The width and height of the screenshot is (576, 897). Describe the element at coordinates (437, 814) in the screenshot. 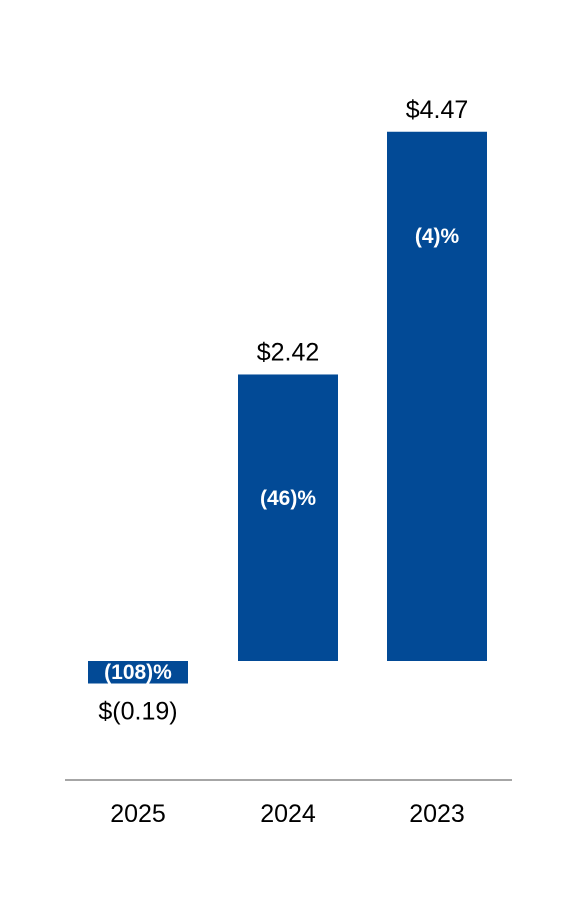

I see `x-tick-label-2023: 2023` at that location.